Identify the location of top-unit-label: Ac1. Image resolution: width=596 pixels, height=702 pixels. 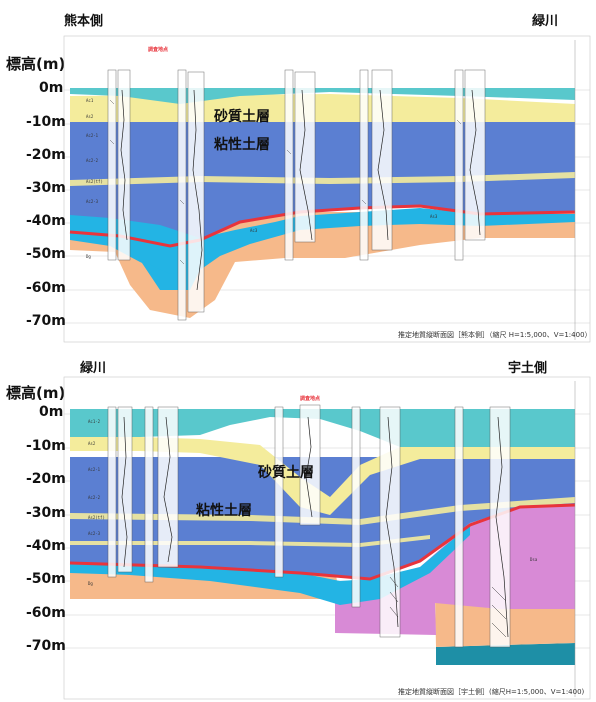
(90, 100).